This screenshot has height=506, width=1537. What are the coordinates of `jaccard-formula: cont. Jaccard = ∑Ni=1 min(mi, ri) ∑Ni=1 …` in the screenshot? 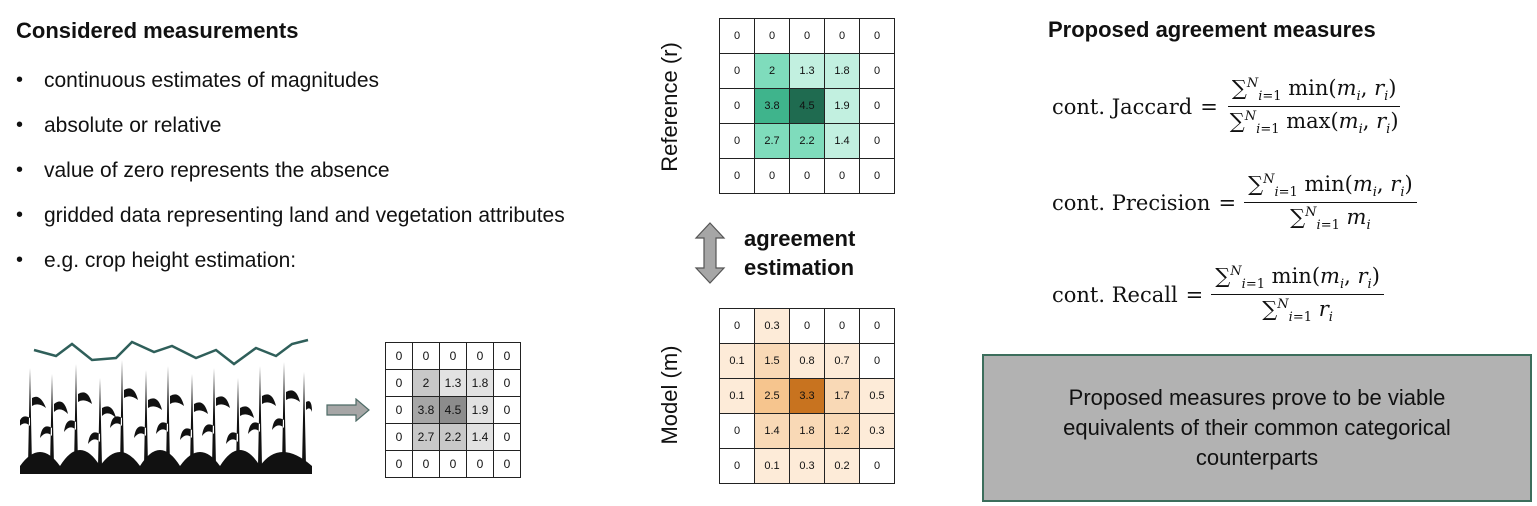 It's located at (1226, 107).